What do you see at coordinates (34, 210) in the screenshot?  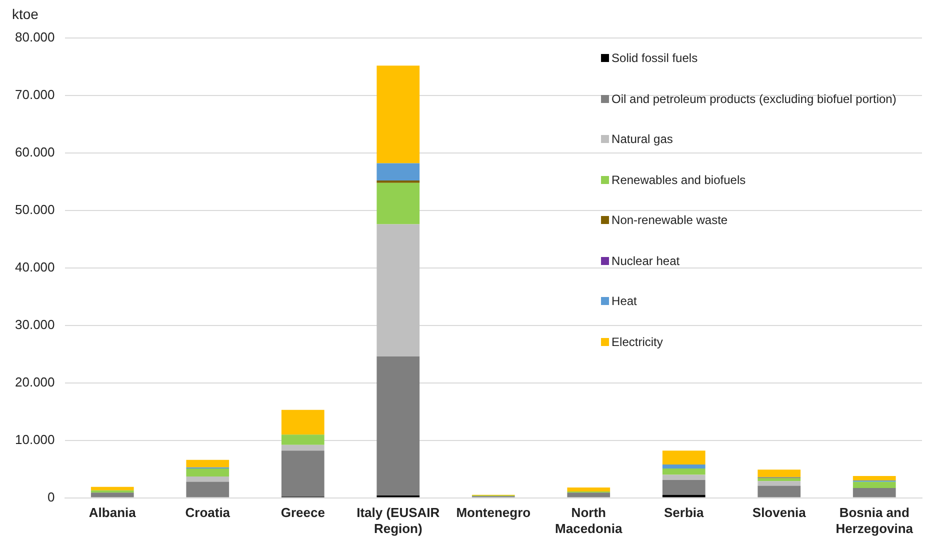 I see `y-tick-label: 50.000` at bounding box center [34, 210].